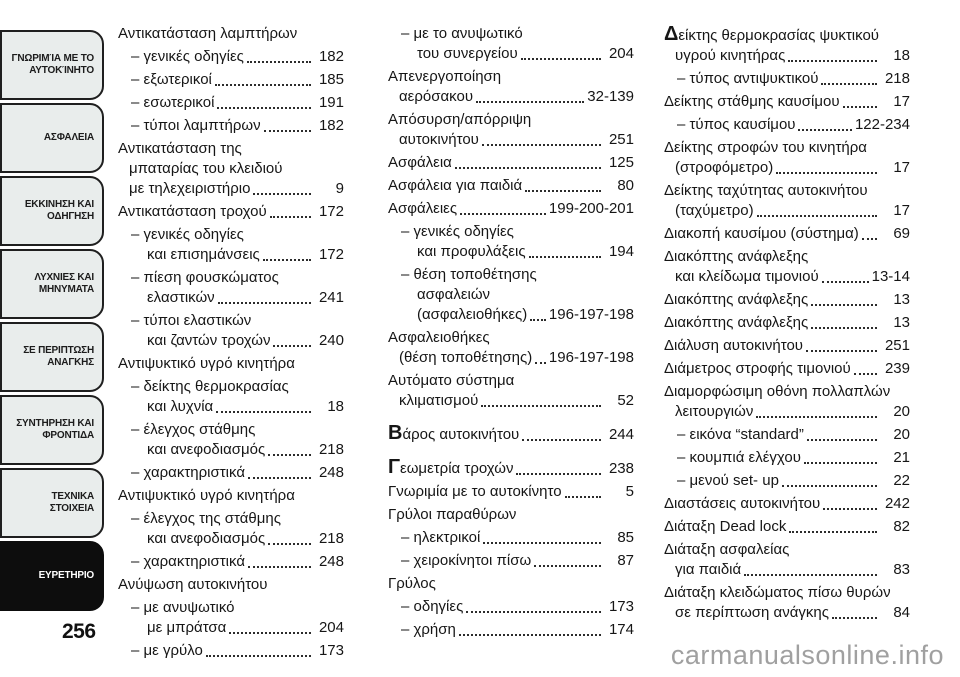 Image resolution: width=960 pixels, height=677 pixels. What do you see at coordinates (787, 613) in the screenshot?
I see `index-entry-line: σε περίπτωση ανάγκης 84` at bounding box center [787, 613].